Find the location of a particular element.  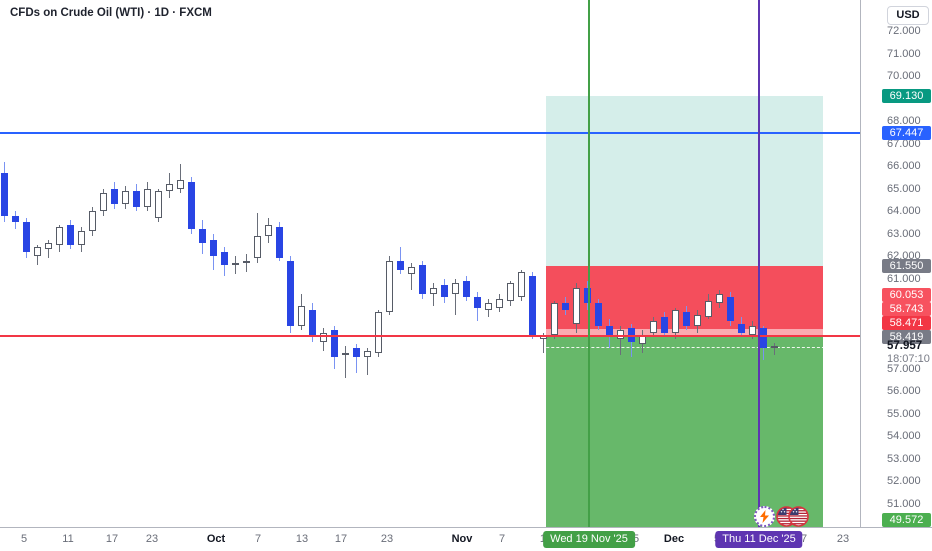

currency-button: USD is located at coordinates (908, 15).